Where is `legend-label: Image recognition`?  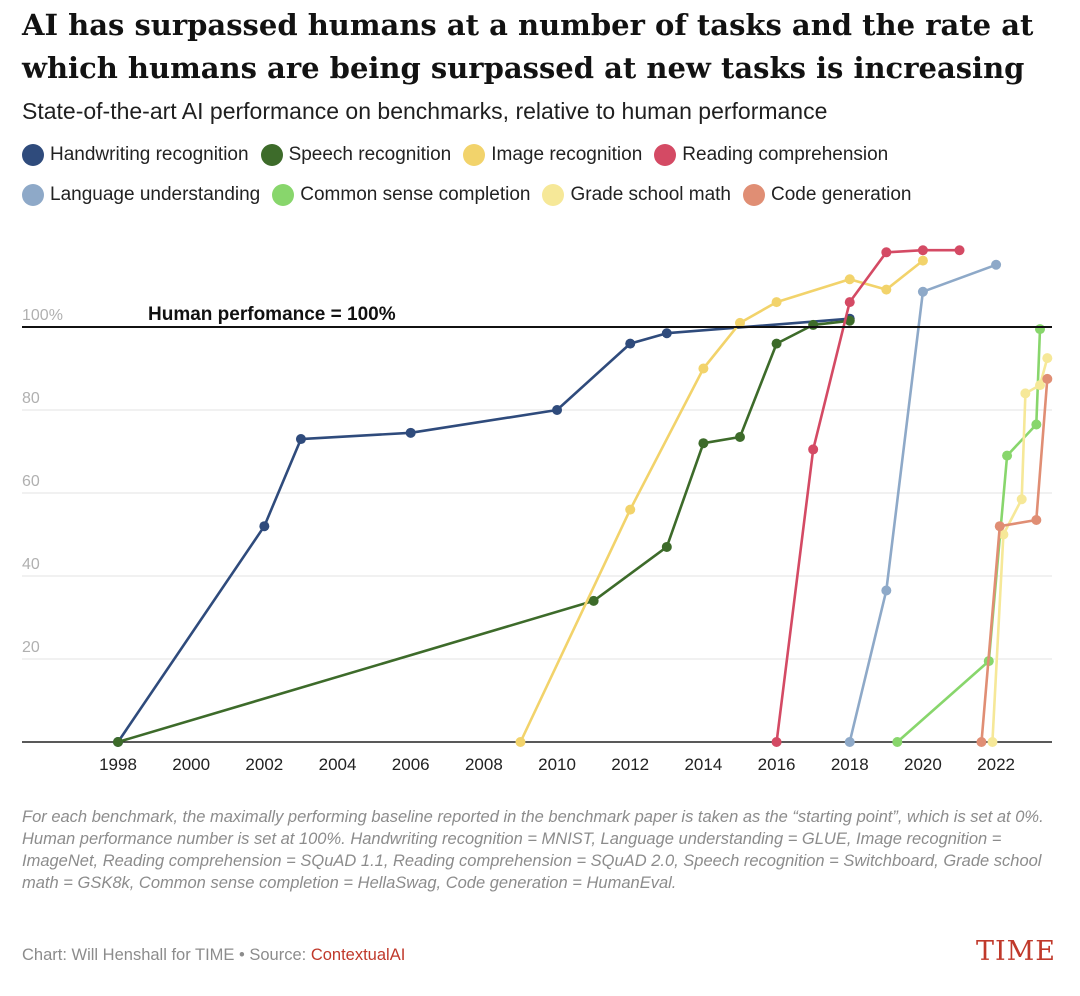 legend-label: Image recognition is located at coordinates (567, 154).